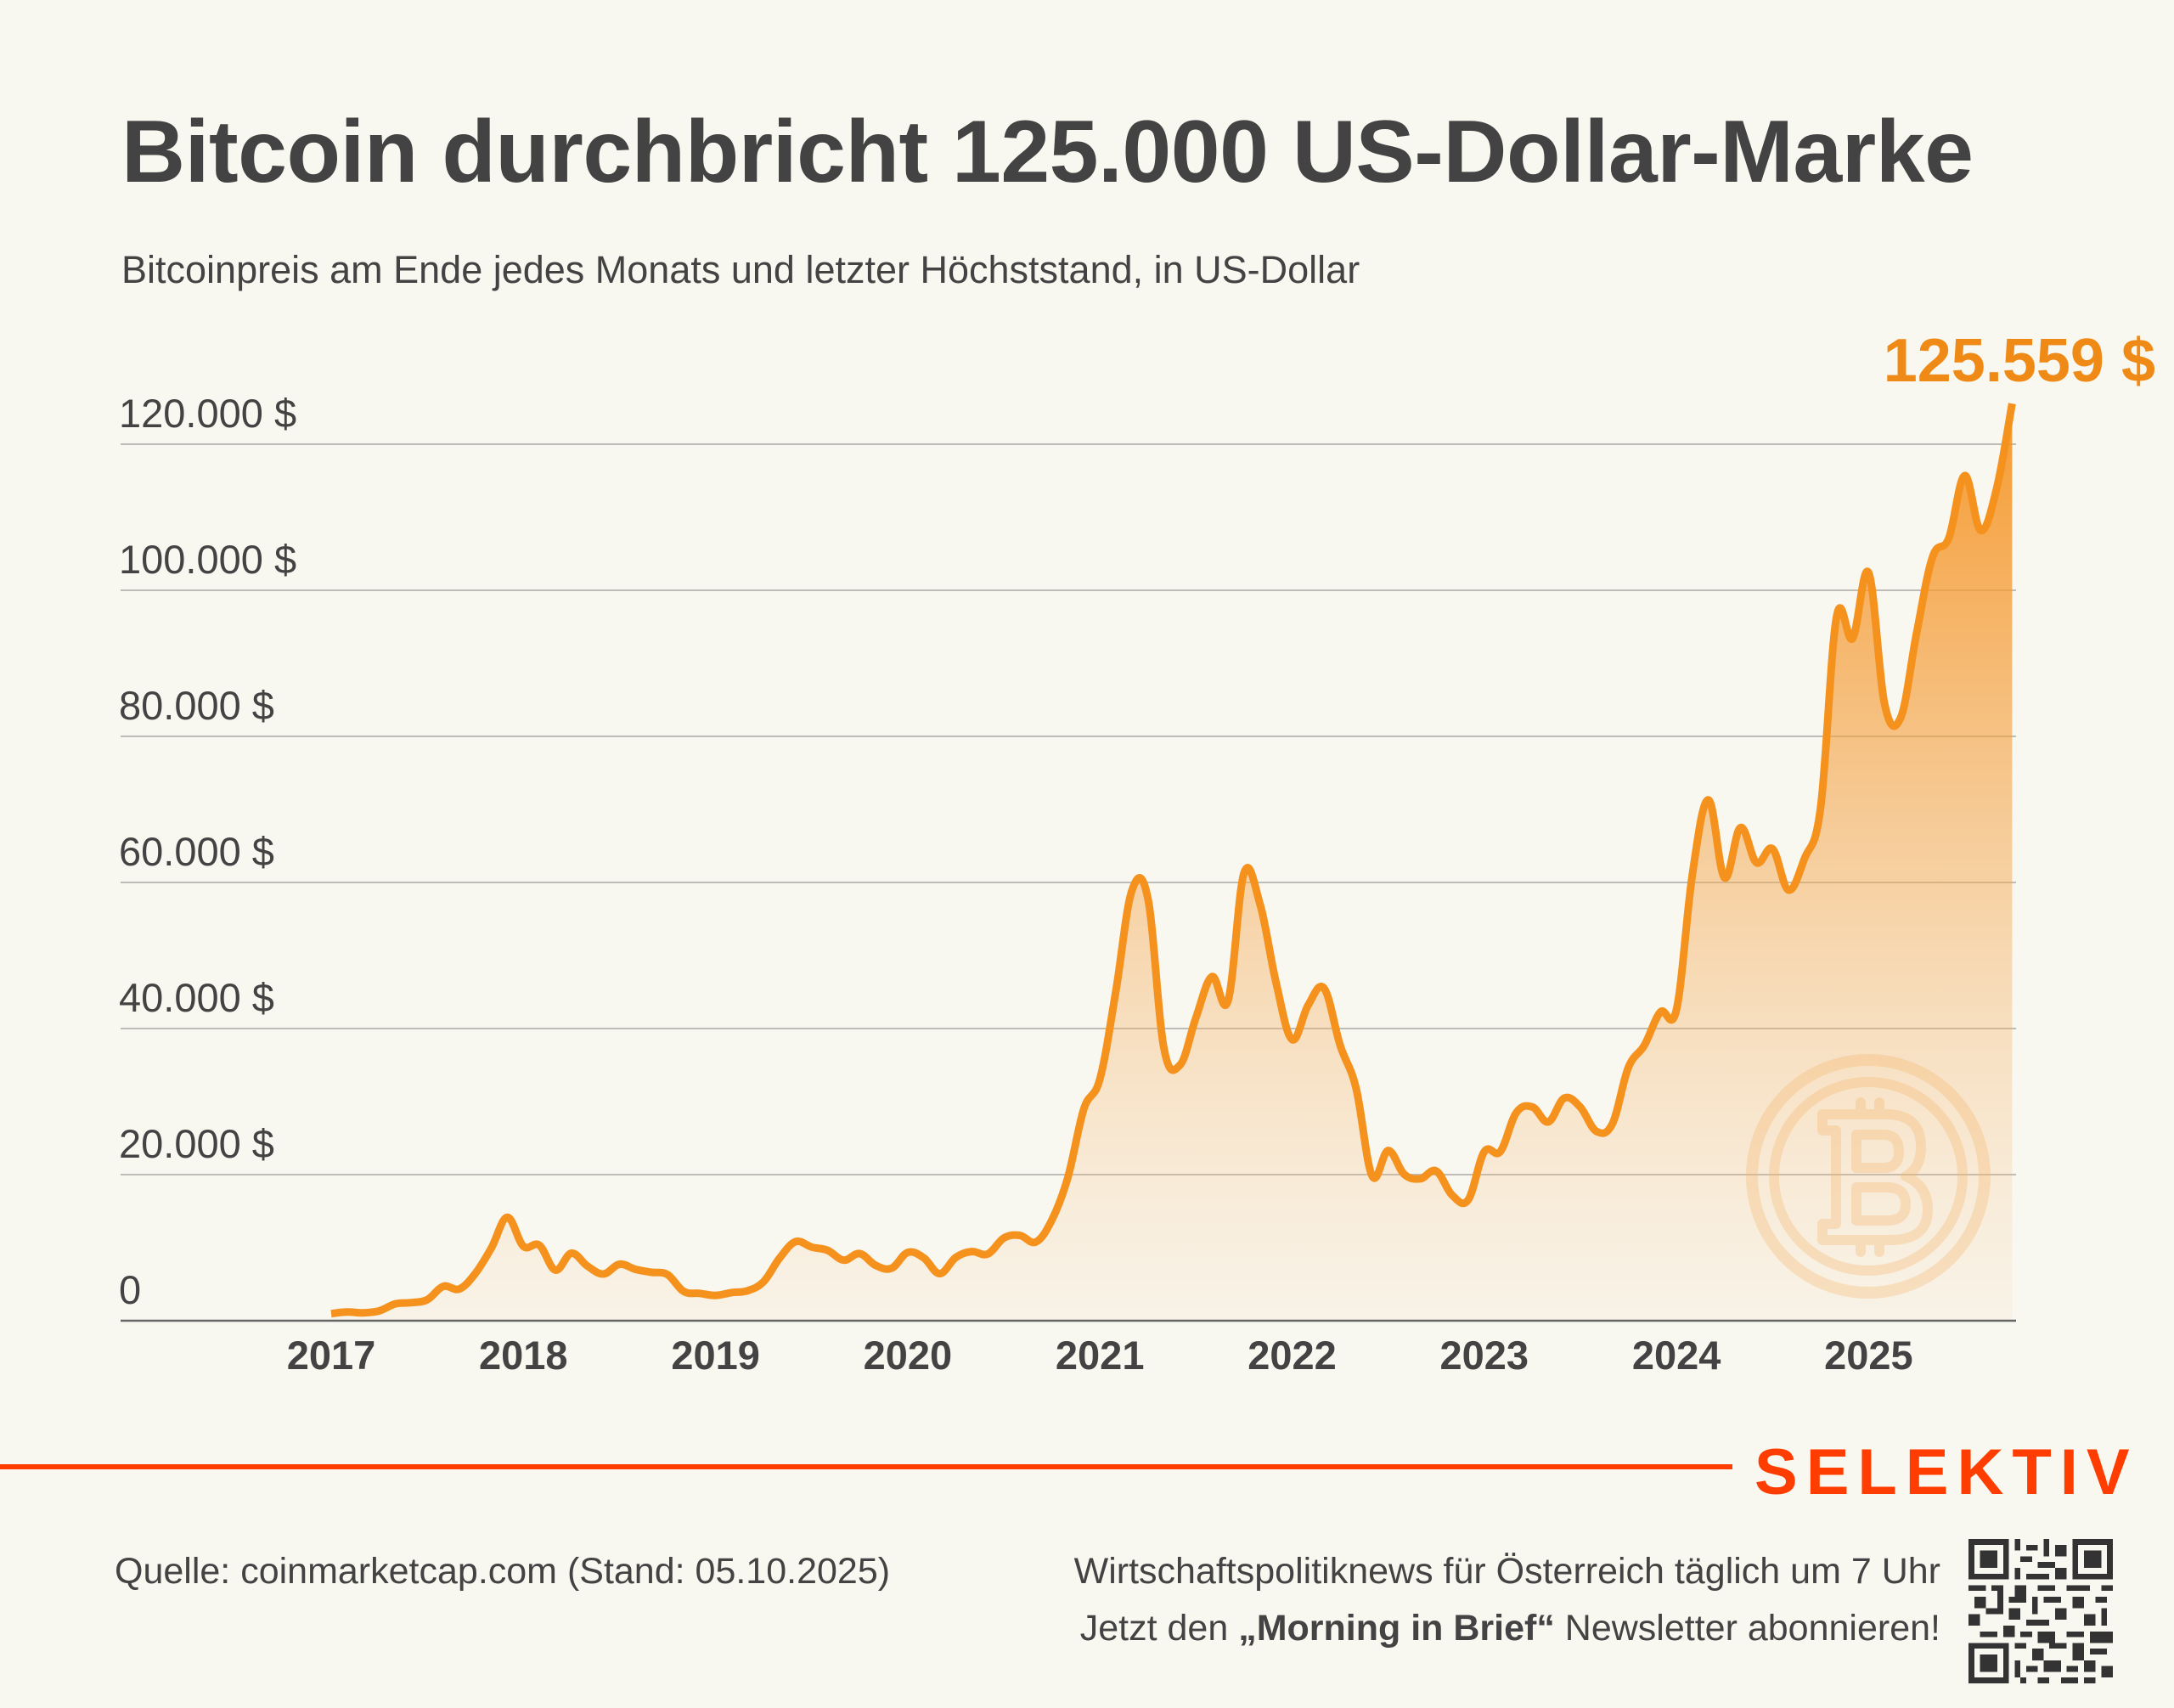  Describe the element at coordinates (1292, 1355) in the screenshot. I see `x-tick-label: 2022` at that location.